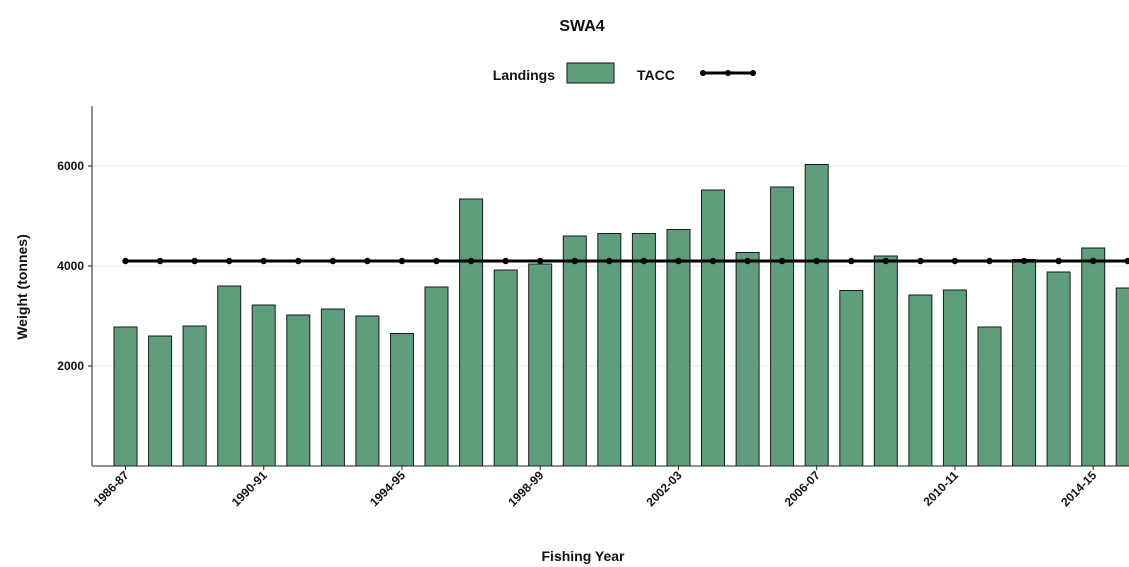 This screenshot has height=567, width=1129. I want to click on legend-swatch-tacc, so click(728, 73).